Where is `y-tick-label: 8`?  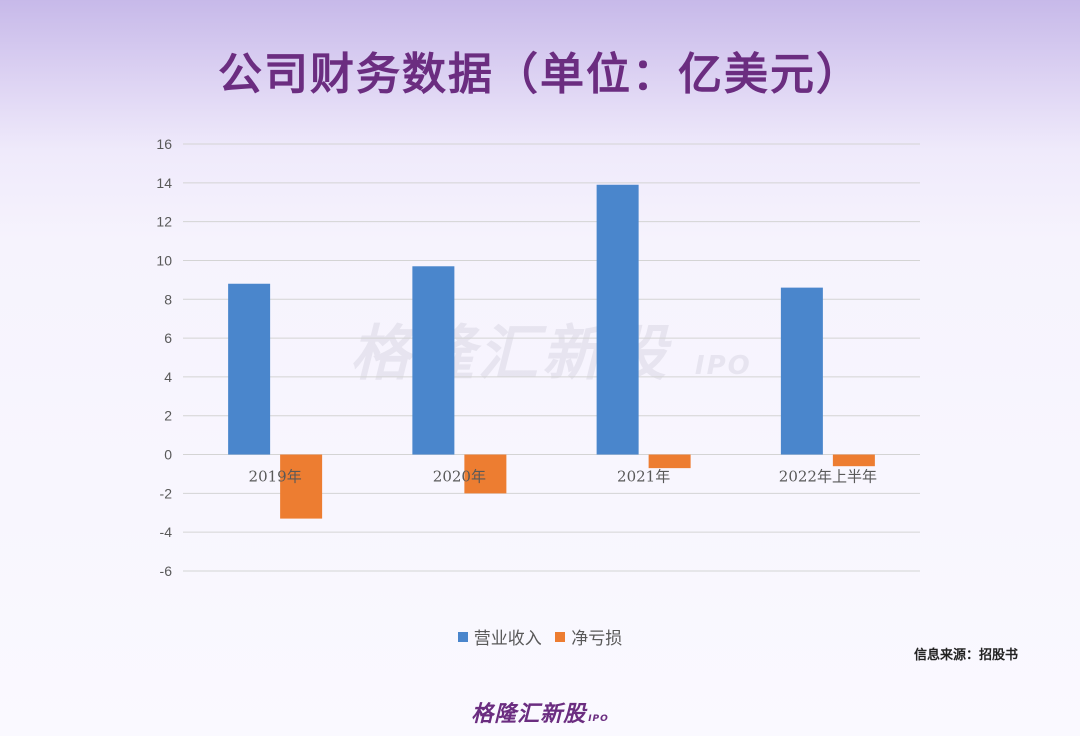 y-tick-label: 8 is located at coordinates (168, 299).